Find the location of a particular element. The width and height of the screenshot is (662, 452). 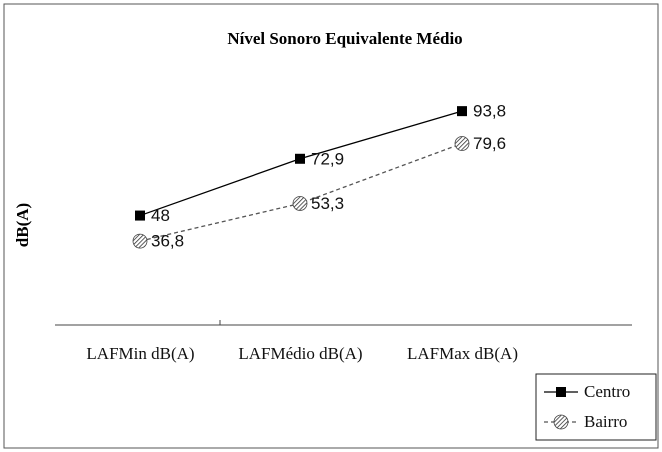

x-tick-label: LAFMax dB(A) is located at coordinates (462, 353).